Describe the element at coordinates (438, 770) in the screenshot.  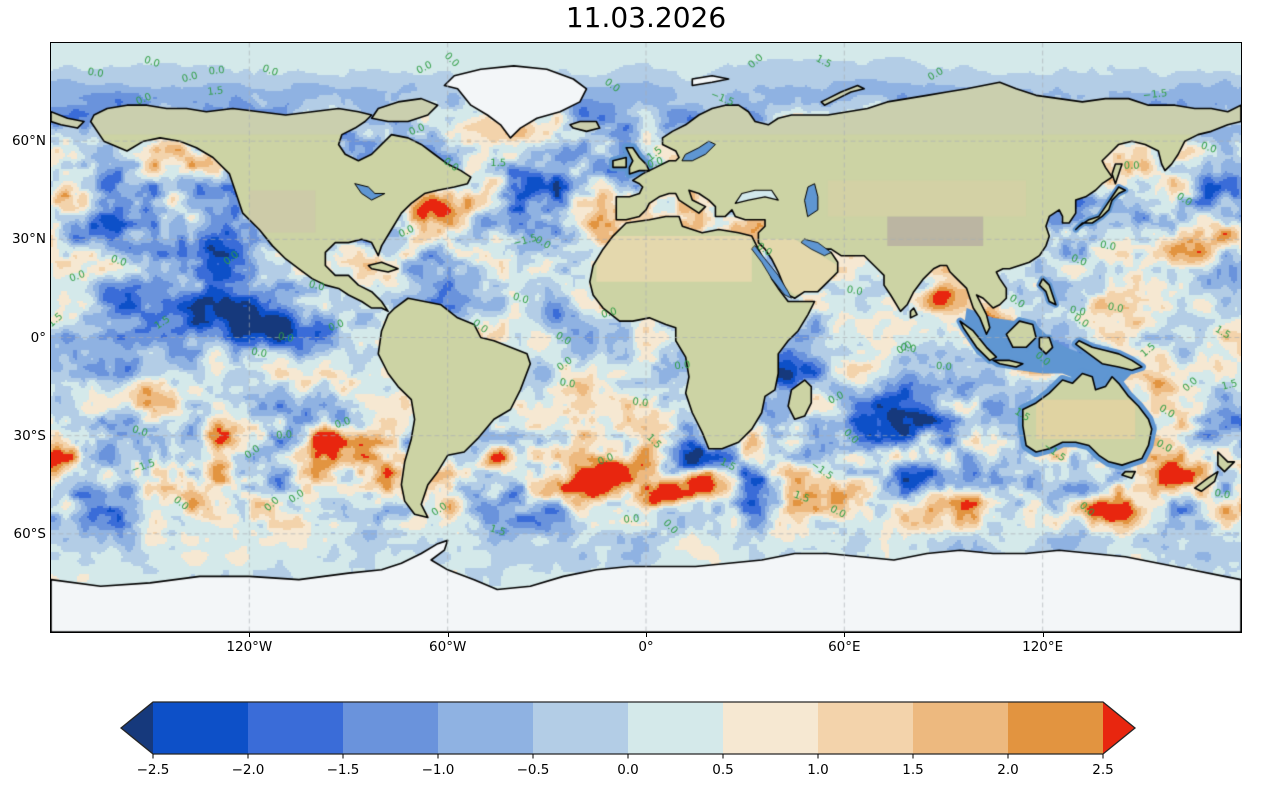
I see `colorbar-tick-label: −1.0` at that location.